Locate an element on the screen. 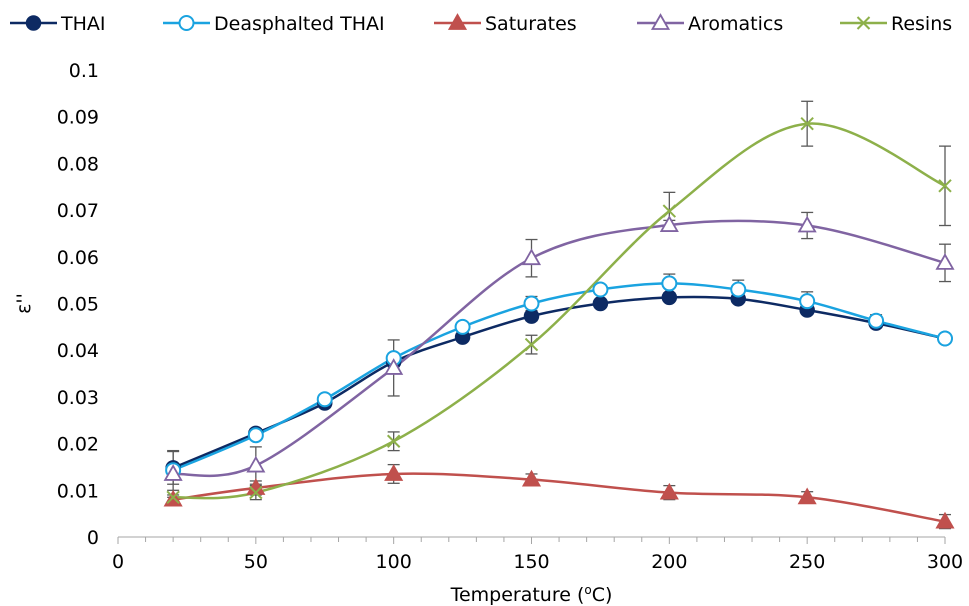 The height and width of the screenshot is (606, 969). saturates-series-line is located at coordinates (559, 497).